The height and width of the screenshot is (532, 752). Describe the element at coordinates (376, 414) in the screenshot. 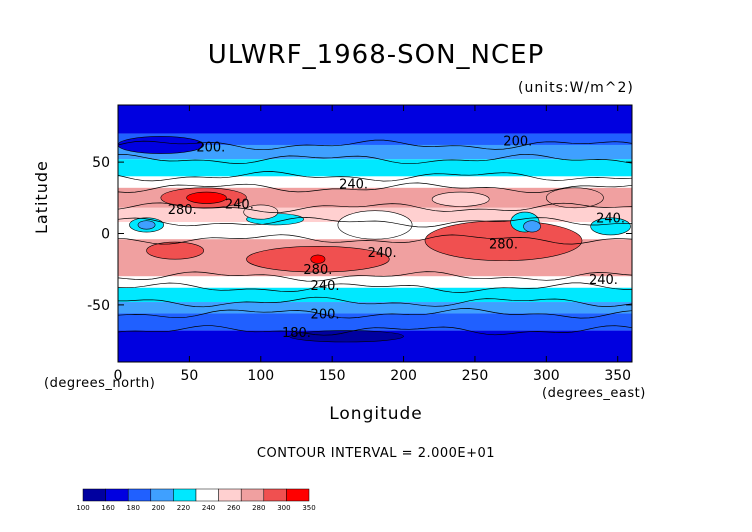

I see `x-axis-label: Longitude` at that location.